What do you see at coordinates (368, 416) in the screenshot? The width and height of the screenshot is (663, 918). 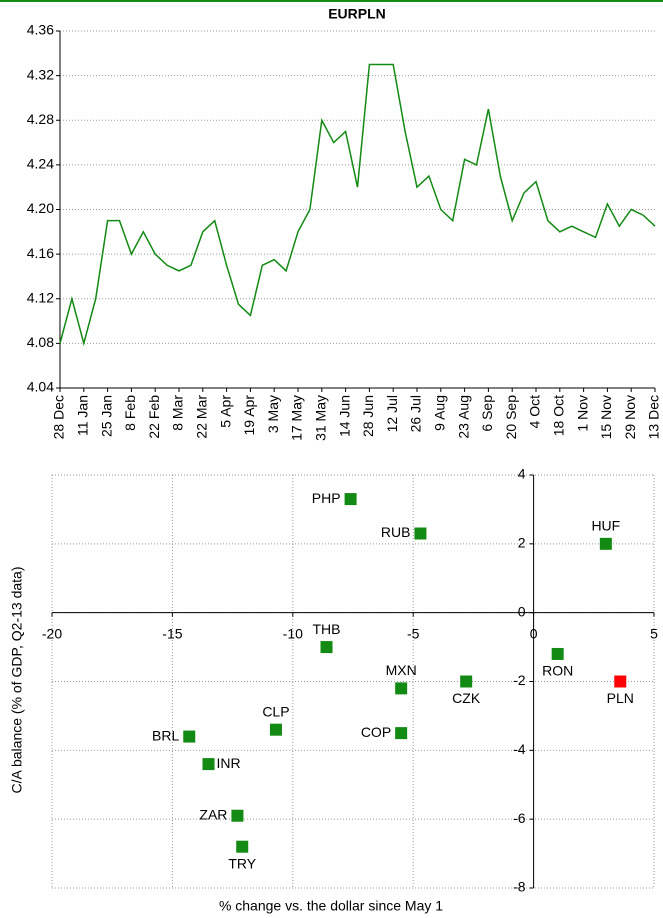 I see `x-tick-label: 28 Jun` at bounding box center [368, 416].